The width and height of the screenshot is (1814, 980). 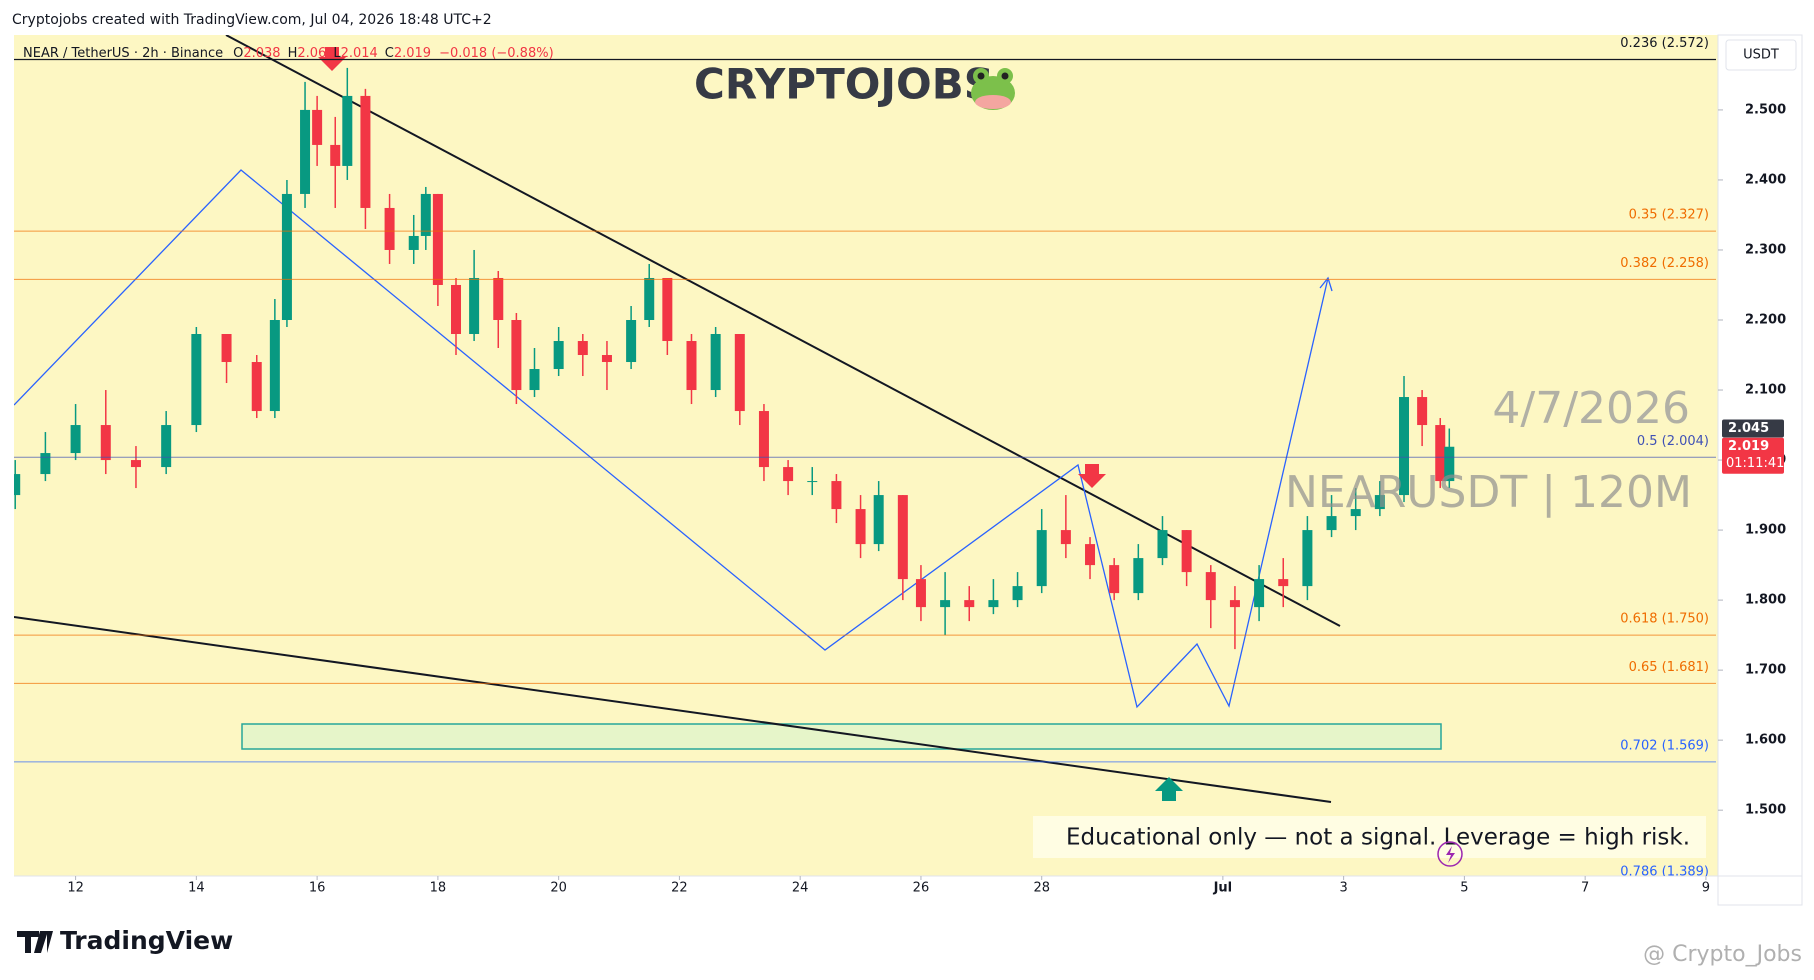 What do you see at coordinates (841, 736) in the screenshot?
I see `support-zone` at bounding box center [841, 736].